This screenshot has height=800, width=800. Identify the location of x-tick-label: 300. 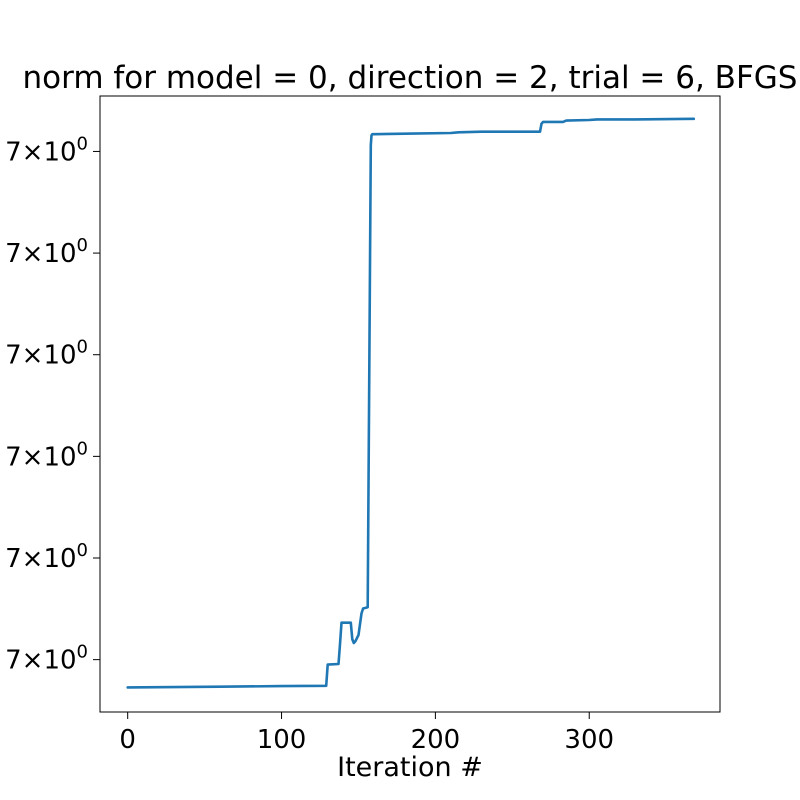
(589, 740).